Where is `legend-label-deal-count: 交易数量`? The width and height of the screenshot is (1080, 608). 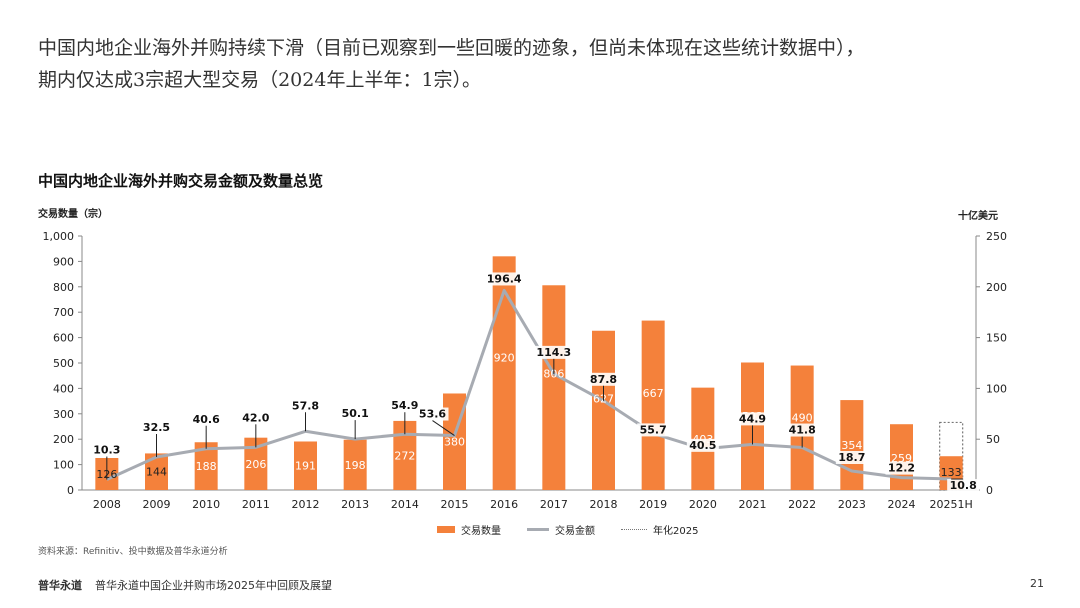 legend-label-deal-count: 交易数量 is located at coordinates (481, 531).